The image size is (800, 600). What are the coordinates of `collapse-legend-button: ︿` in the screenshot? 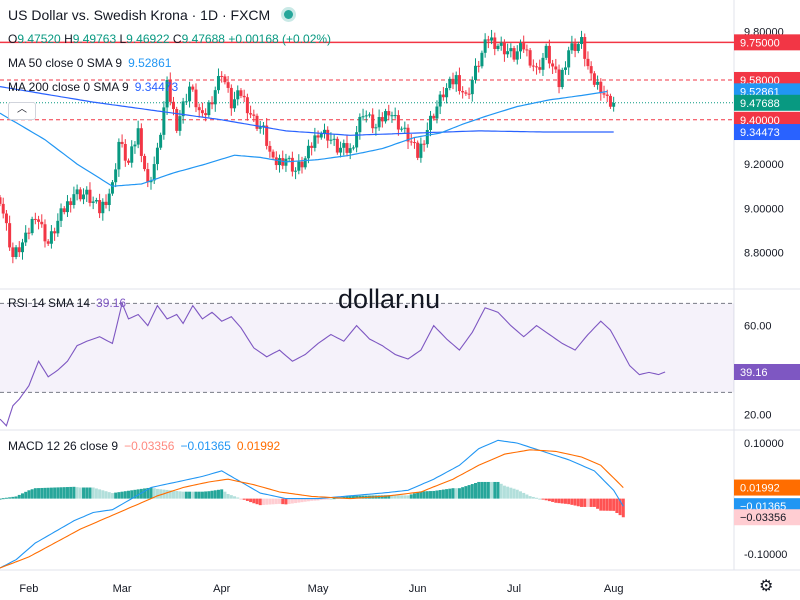 It's located at (22, 111).